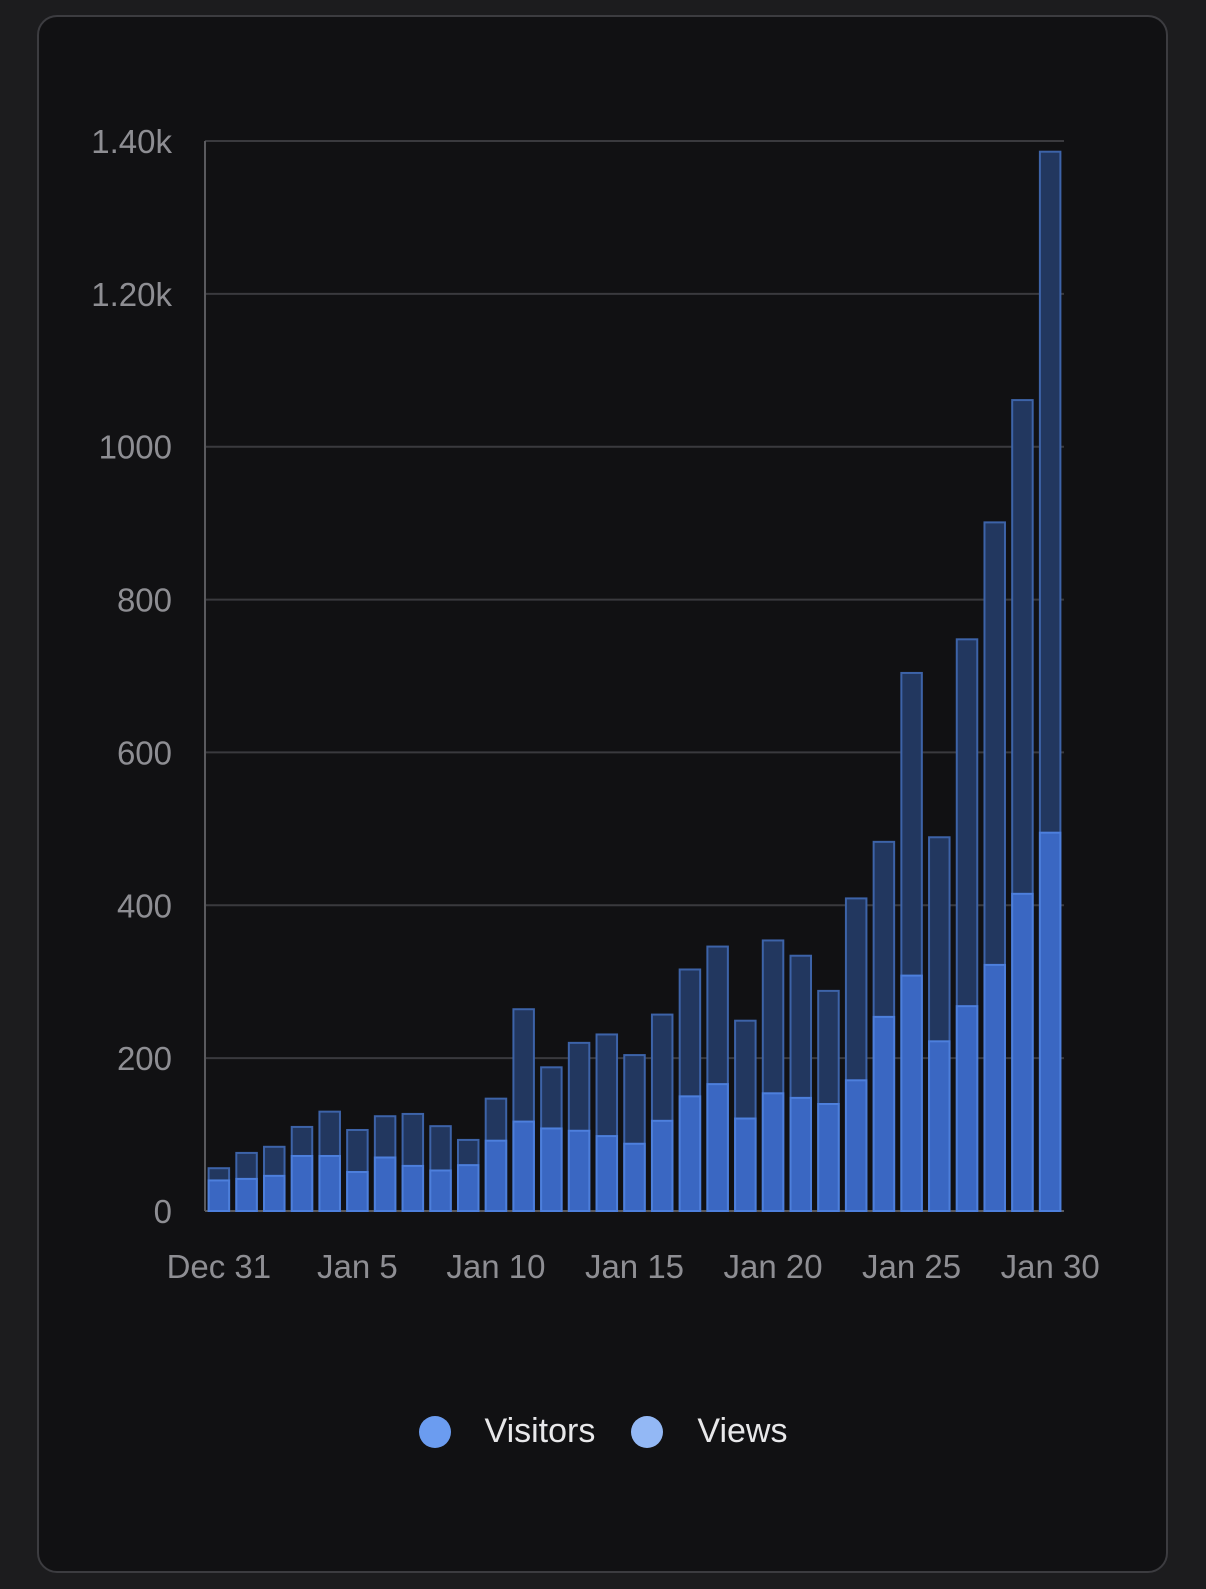 This screenshot has height=1589, width=1206. Describe the element at coordinates (495, 1266) in the screenshot. I see `x-tick-label: Jan 10` at that location.